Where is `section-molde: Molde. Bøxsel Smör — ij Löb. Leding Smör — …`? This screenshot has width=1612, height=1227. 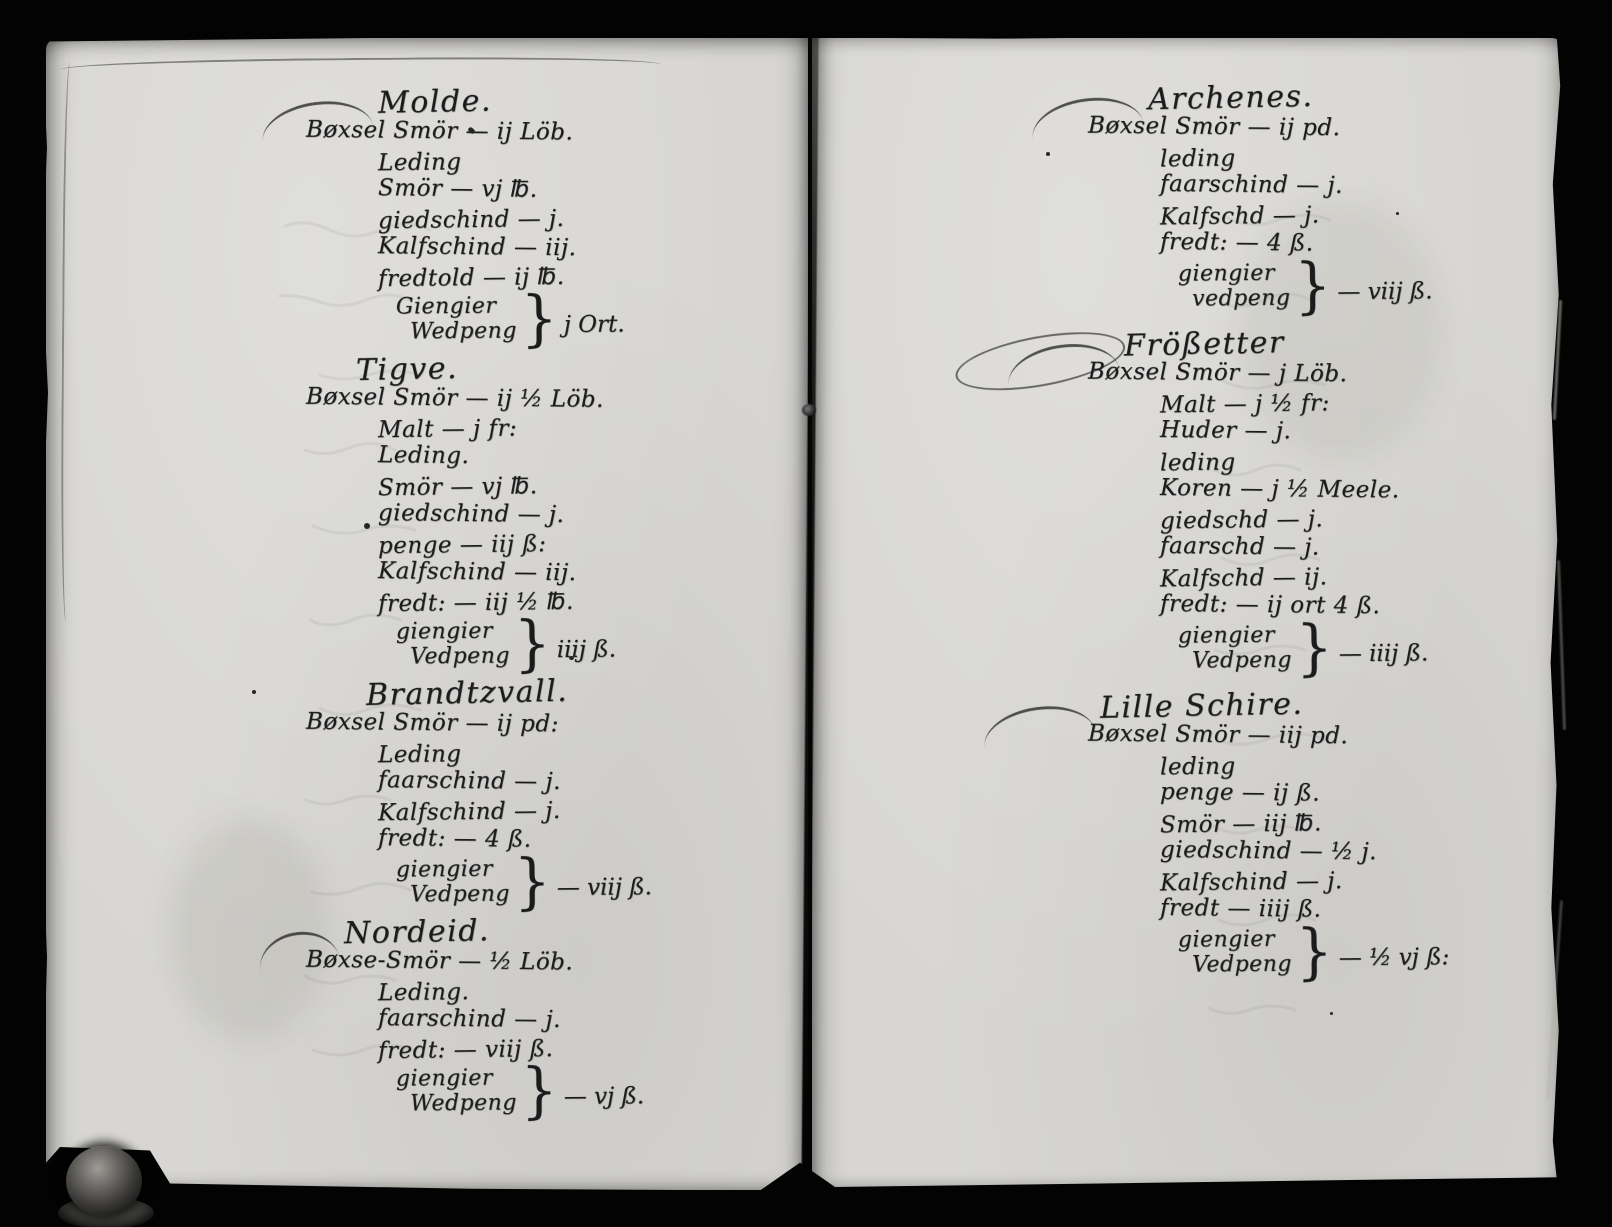 section-molde: Molde. Bøxsel Smör — ij Löb. Leding Smör — … is located at coordinates (520, 218).